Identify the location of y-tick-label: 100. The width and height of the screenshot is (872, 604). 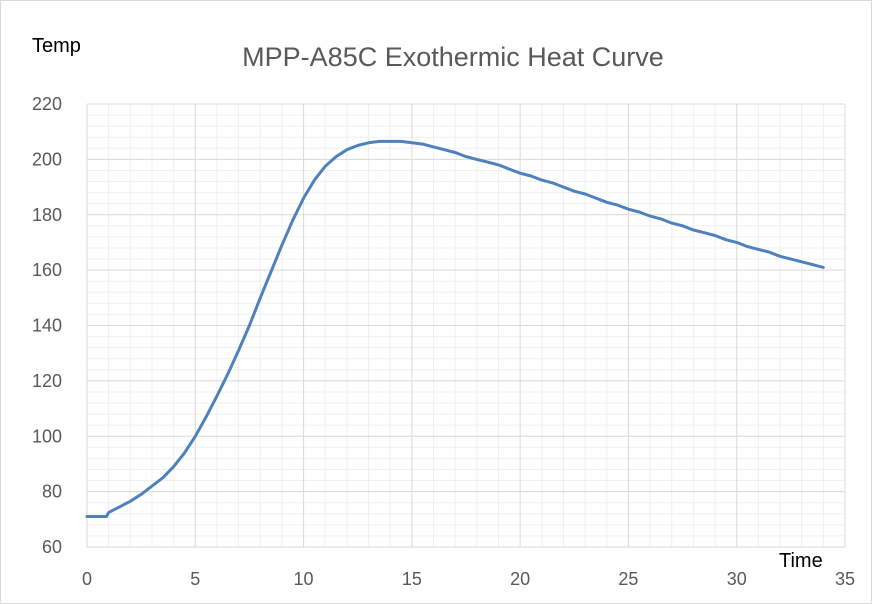
(47, 436).